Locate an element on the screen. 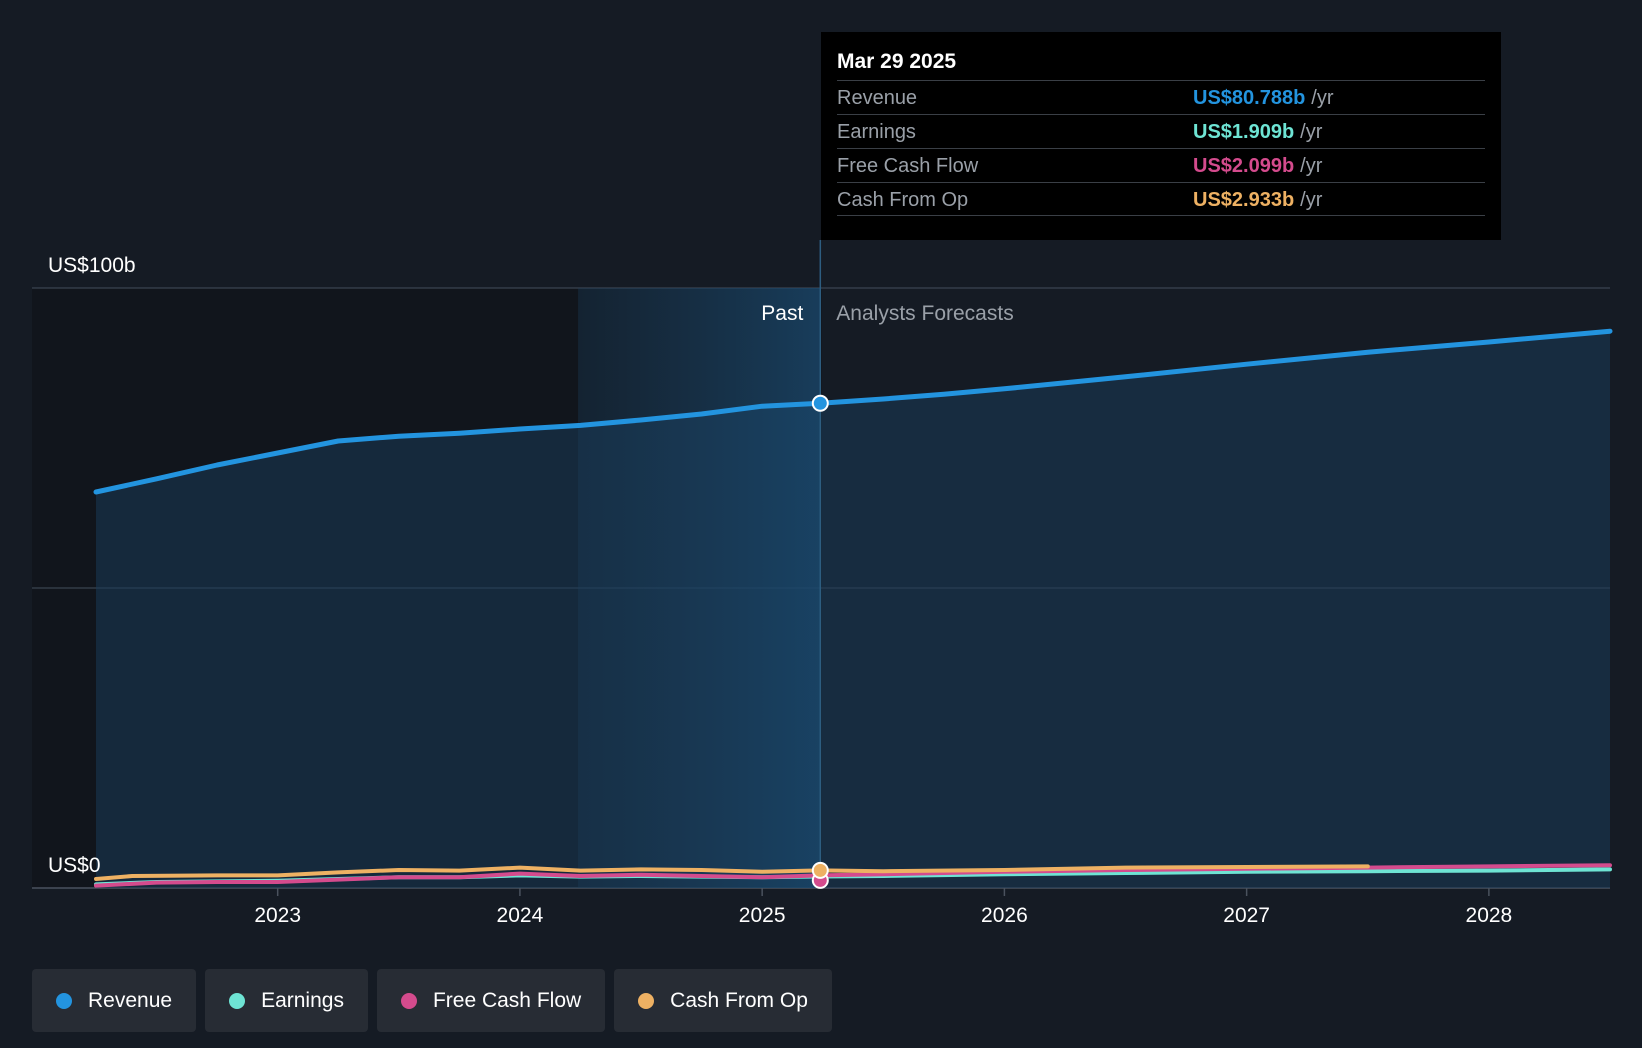 The height and width of the screenshot is (1048, 1642). marker-cash-from-op is located at coordinates (820, 870).